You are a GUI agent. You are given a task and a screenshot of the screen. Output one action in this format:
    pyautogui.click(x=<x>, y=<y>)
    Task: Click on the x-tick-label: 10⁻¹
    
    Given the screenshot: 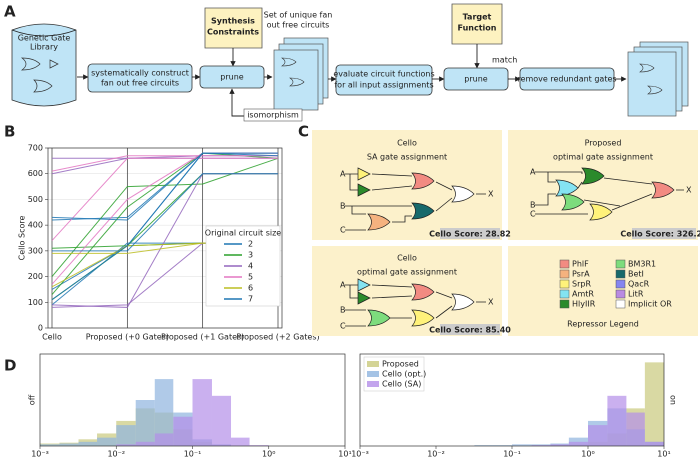 What is the action you would take?
    pyautogui.click(x=512, y=454)
    